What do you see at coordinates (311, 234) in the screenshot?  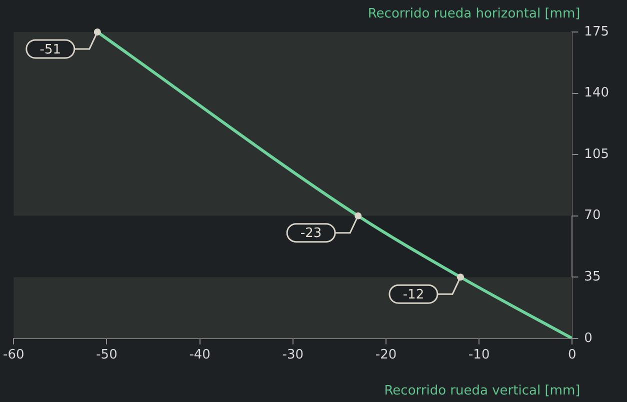 I see `annotation: -23` at bounding box center [311, 234].